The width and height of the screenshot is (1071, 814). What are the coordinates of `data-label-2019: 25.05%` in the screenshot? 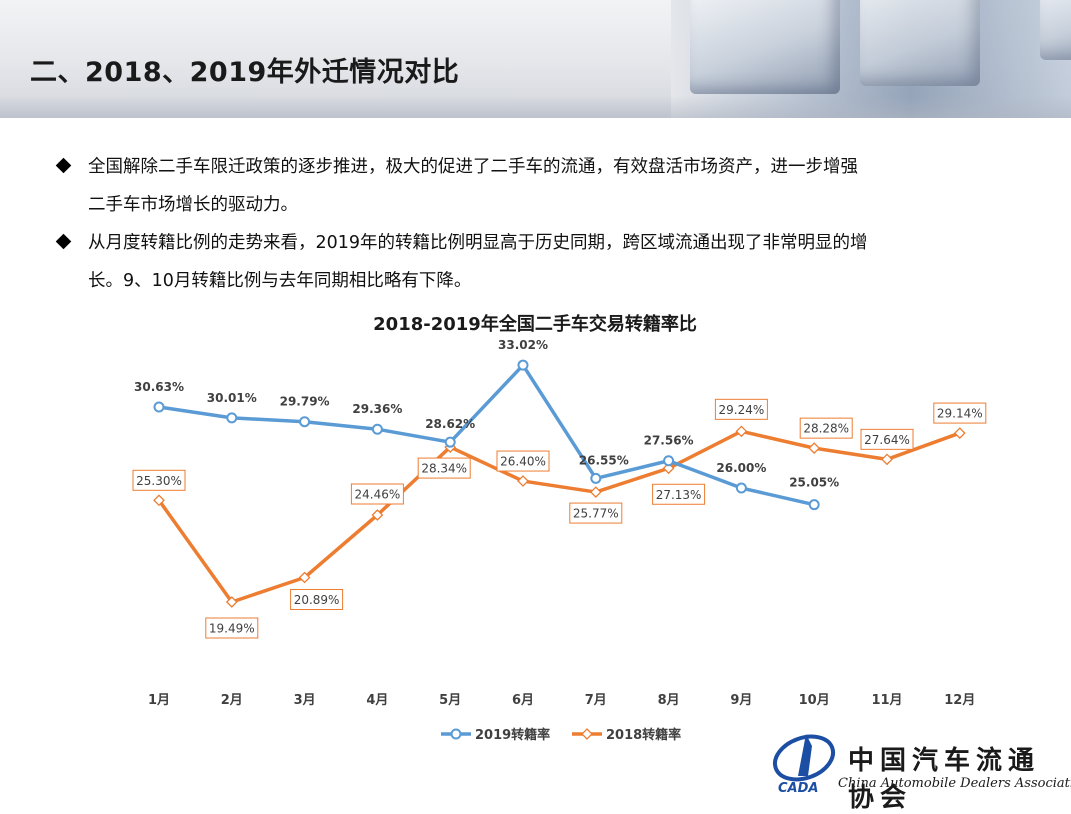 It's located at (814, 483).